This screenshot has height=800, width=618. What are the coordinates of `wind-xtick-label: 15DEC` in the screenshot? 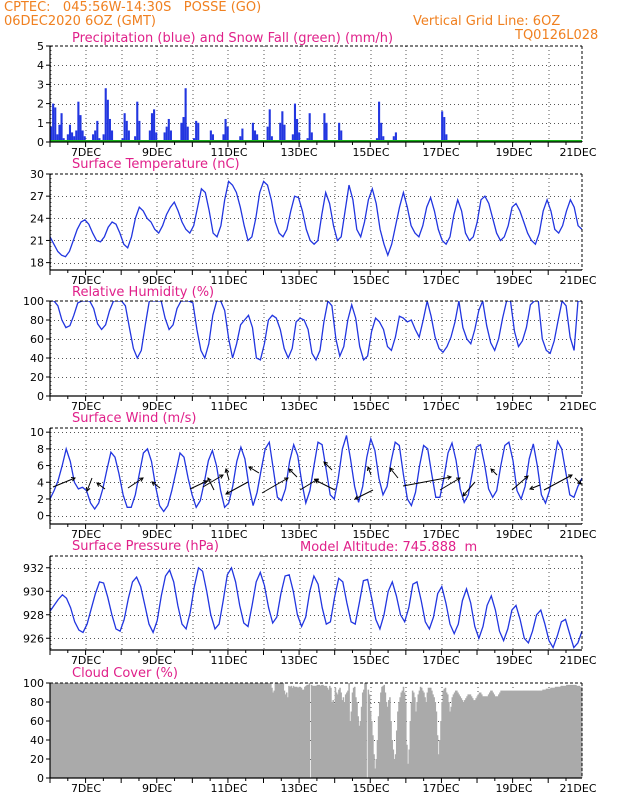 It's located at (370, 534).